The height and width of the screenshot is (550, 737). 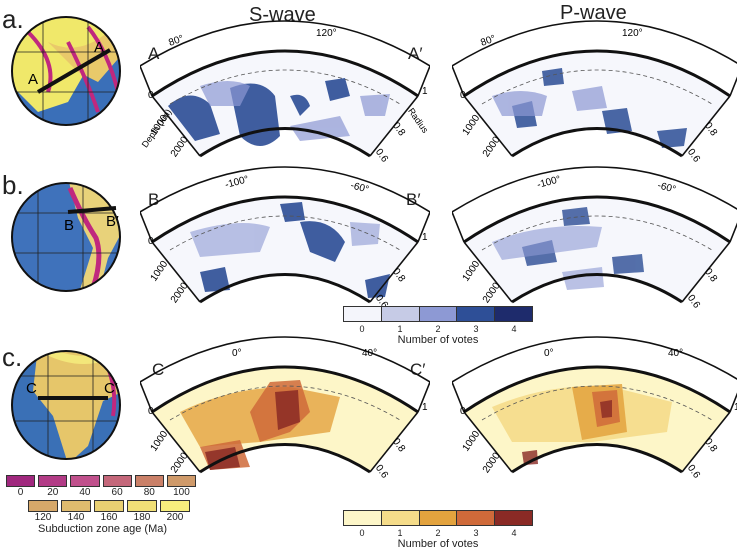 I want to click on depth-tick-b-0: 0, so click(x=151, y=241).